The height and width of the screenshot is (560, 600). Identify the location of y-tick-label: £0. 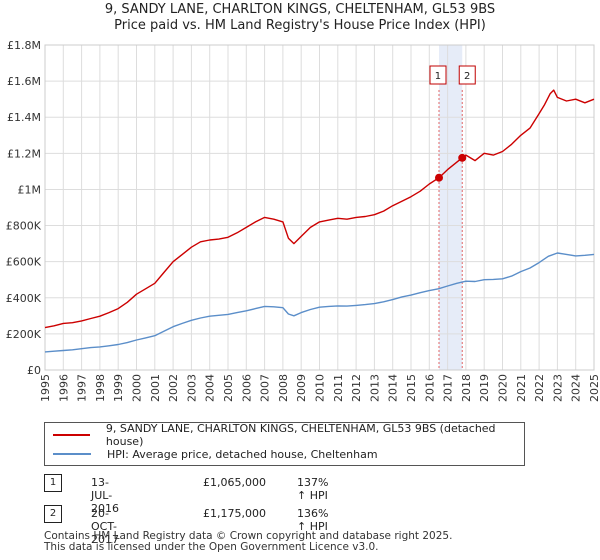
(34, 370).